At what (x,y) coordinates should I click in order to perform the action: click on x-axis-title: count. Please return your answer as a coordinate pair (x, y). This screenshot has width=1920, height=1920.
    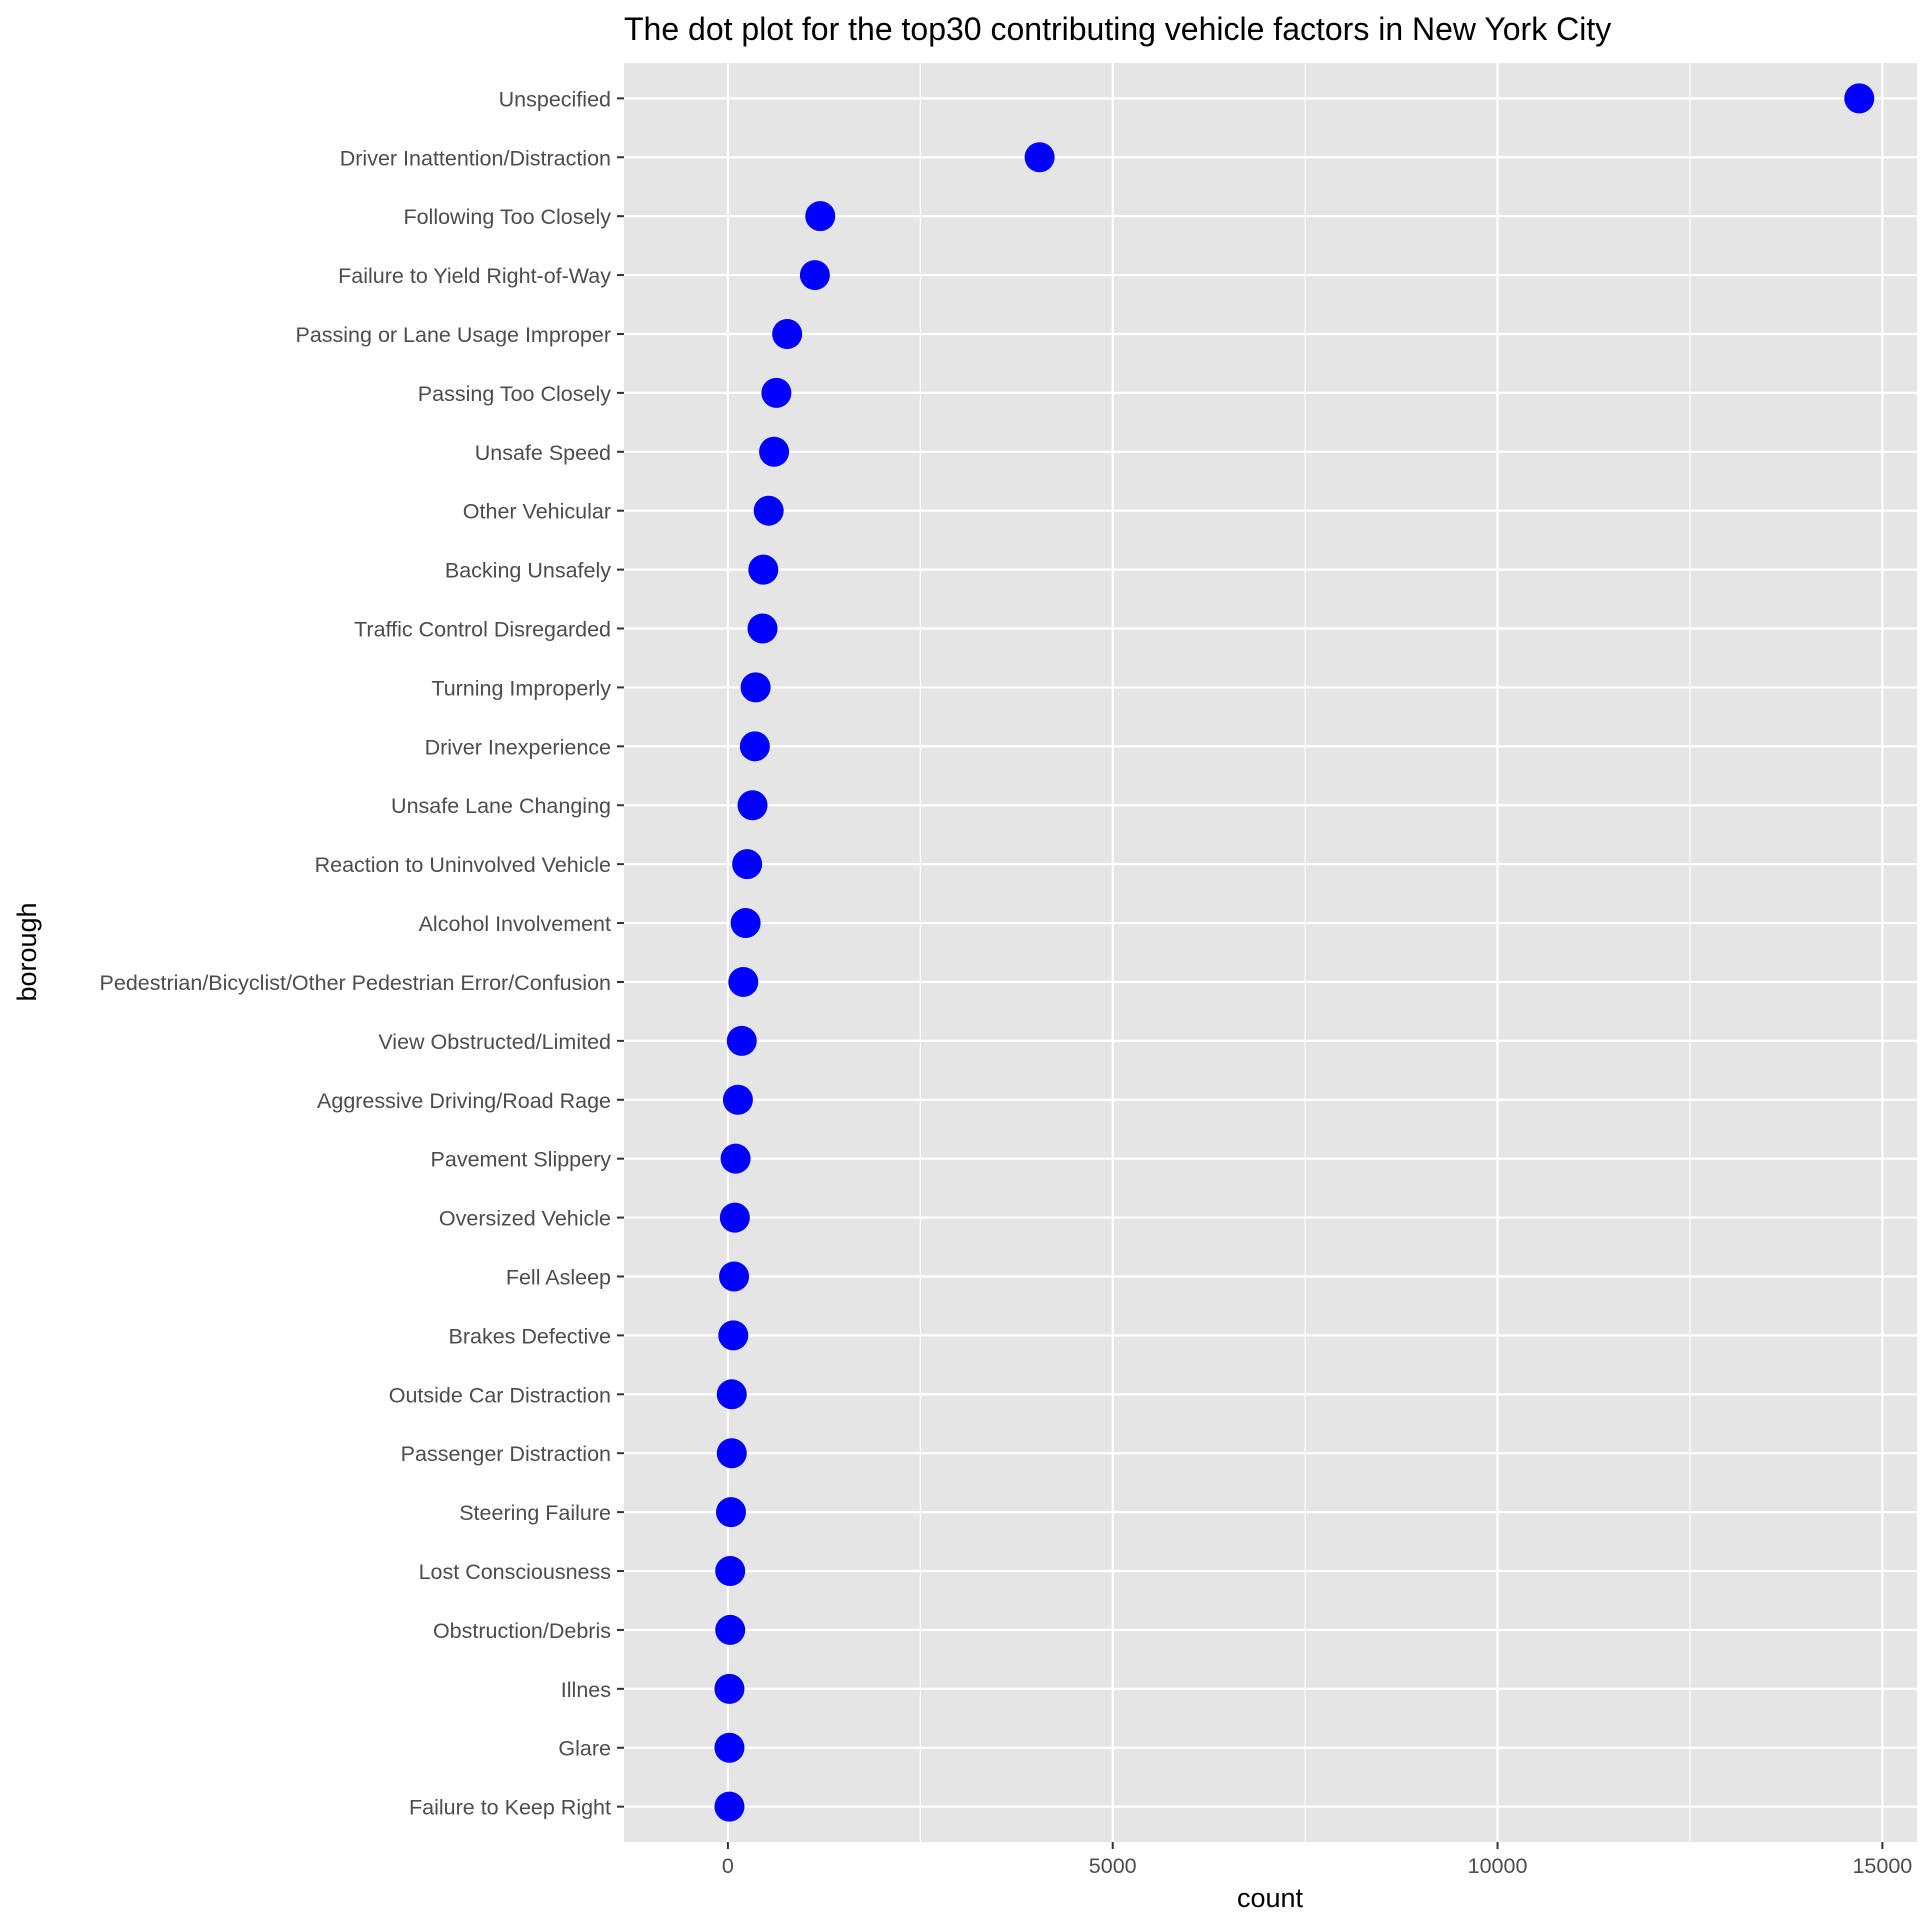
    Looking at the image, I should click on (1270, 1898).